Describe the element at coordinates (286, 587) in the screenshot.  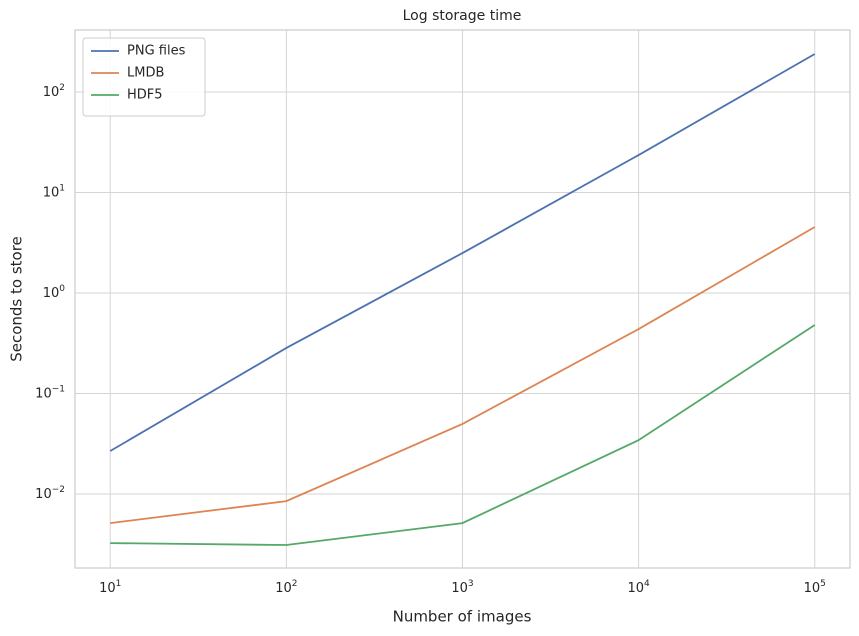
I see `x-tick-label: 10²` at that location.